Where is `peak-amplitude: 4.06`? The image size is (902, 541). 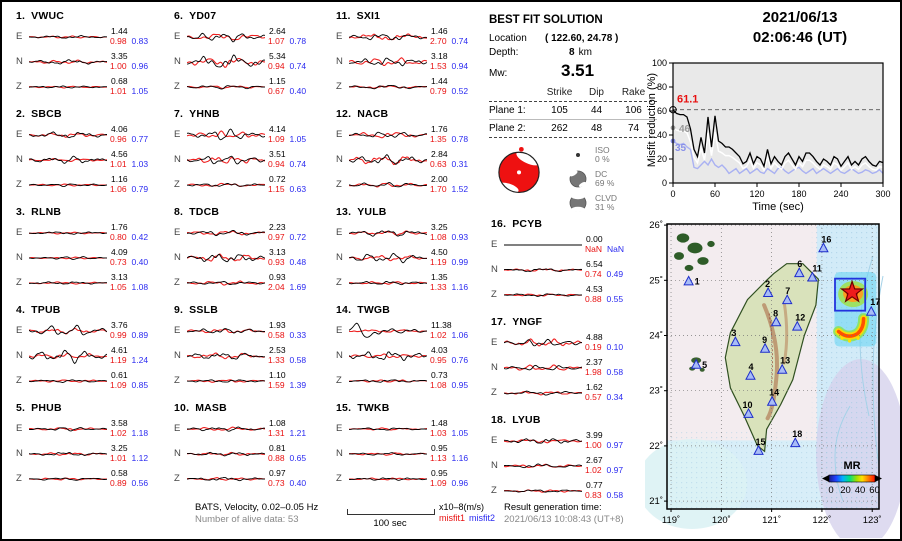
peak-amplitude: 4.06 is located at coordinates (119, 129).